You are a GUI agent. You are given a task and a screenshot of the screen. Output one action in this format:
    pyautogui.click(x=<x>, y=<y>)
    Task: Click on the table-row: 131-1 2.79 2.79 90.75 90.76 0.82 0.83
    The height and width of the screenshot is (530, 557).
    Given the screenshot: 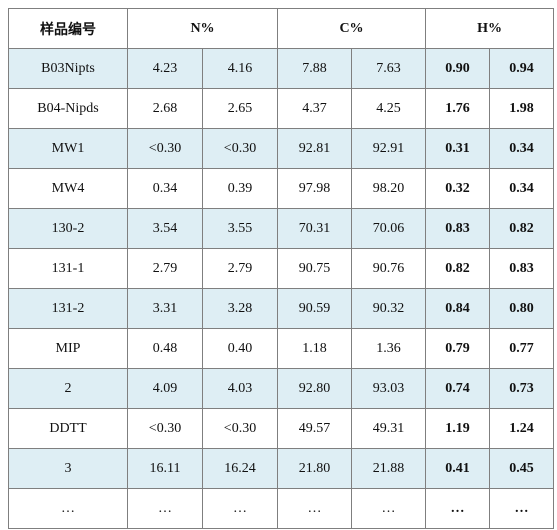 What is the action you would take?
    pyautogui.click(x=281, y=268)
    